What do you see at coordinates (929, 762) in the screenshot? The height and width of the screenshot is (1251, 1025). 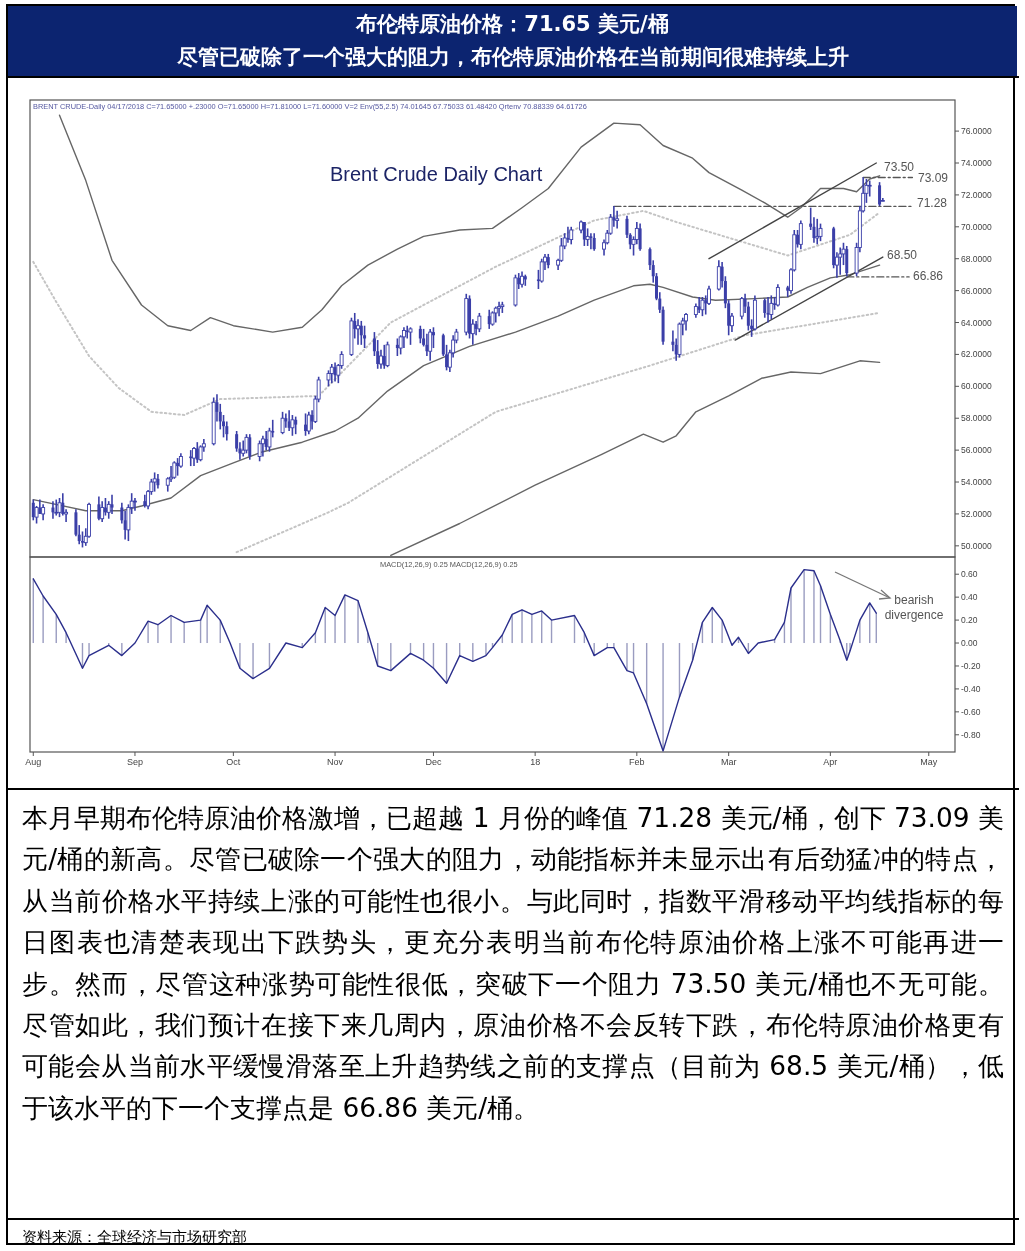 I see `x-tick-label: May` at bounding box center [929, 762].